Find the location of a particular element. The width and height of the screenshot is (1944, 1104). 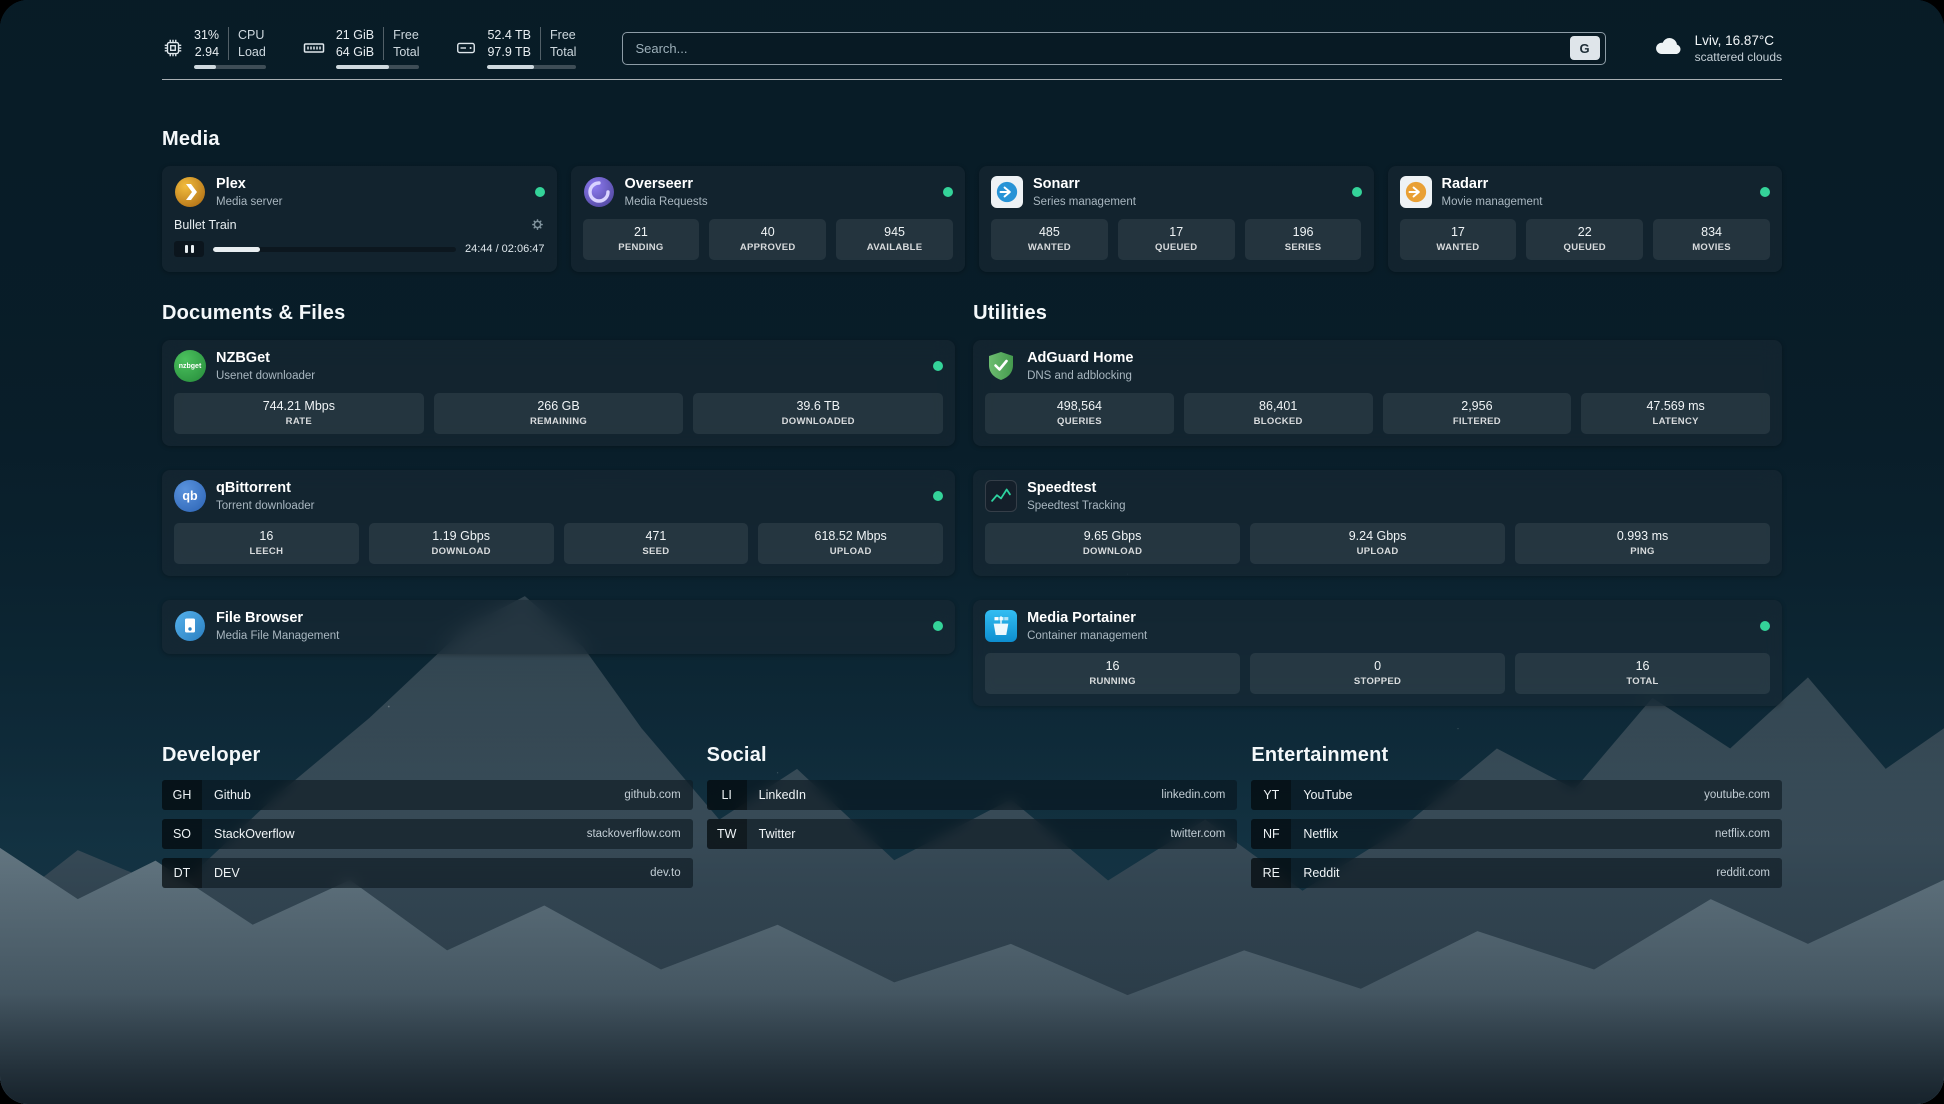

service-name: NZBGet is located at coordinates (243, 358).